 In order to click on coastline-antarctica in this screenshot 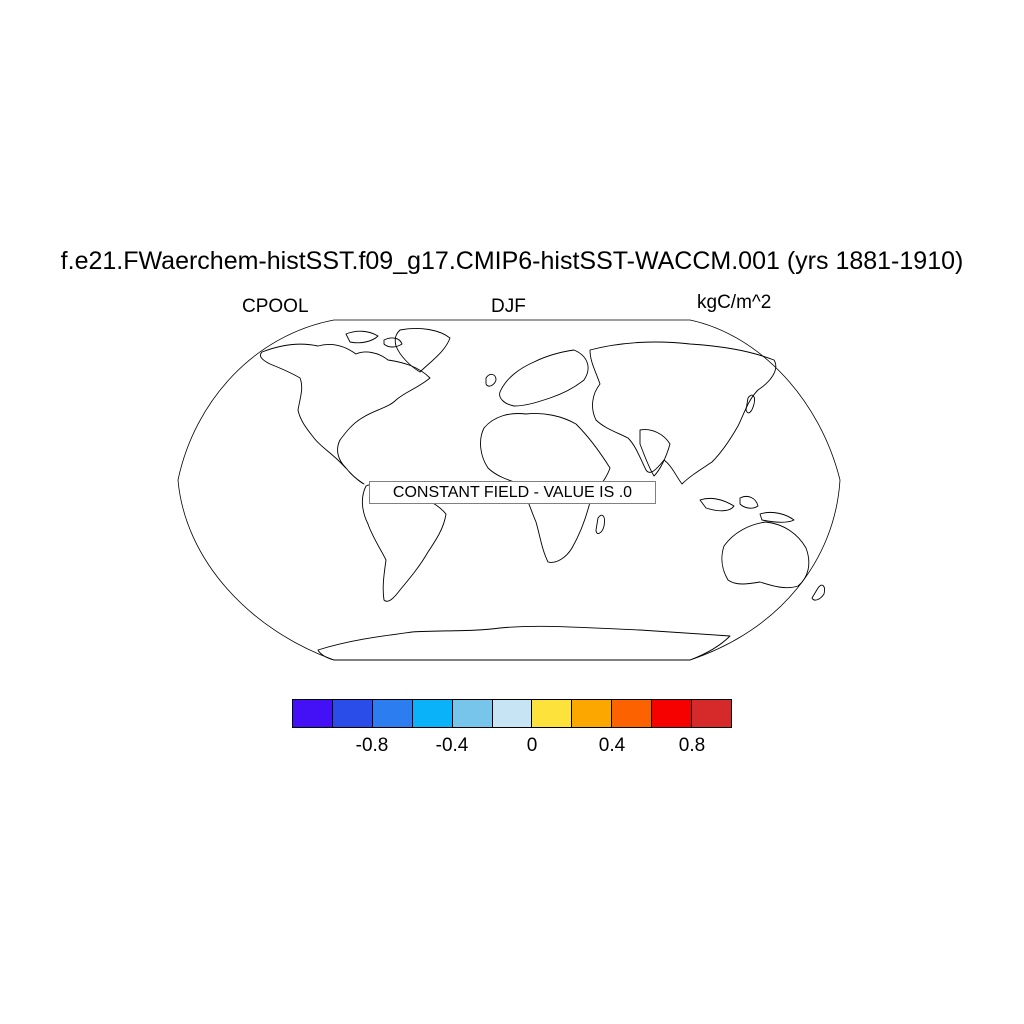, I will do `click(524, 643)`.